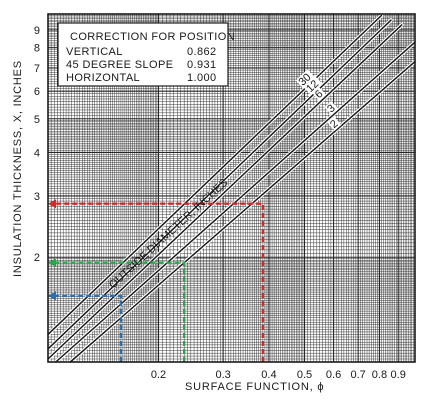 This screenshot has height=403, width=440. I want to click on y-tick-label: 3, so click(37, 197).